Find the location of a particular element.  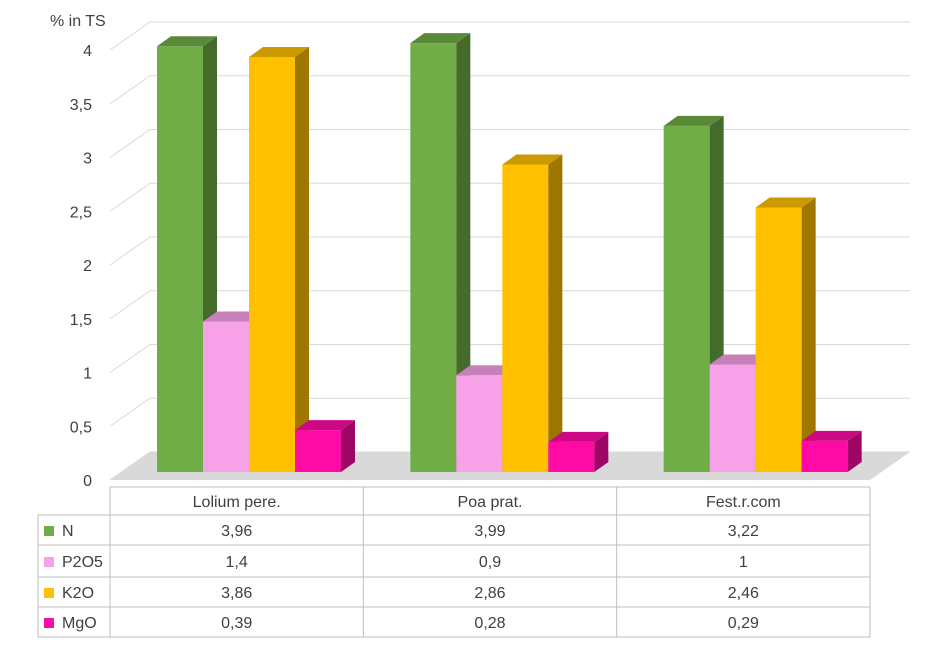

table-value: 2,86 is located at coordinates (489, 593).